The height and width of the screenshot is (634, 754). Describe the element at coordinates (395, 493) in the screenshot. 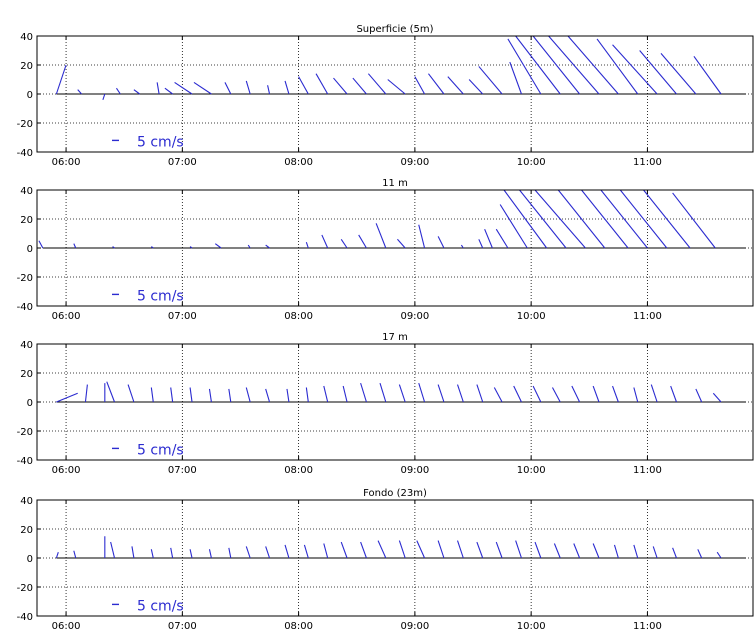

I see `panel-title: Fondo (23m)` at that location.